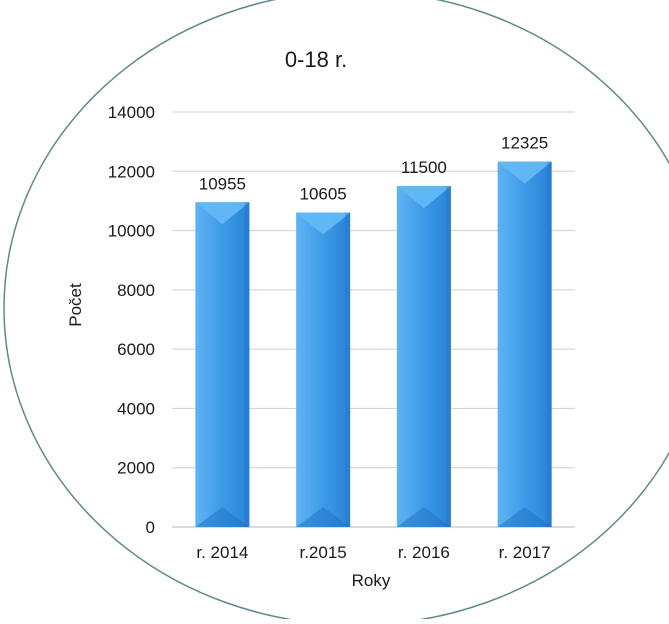  Describe the element at coordinates (150, 527) in the screenshot. I see `y-tick-label: 0` at that location.